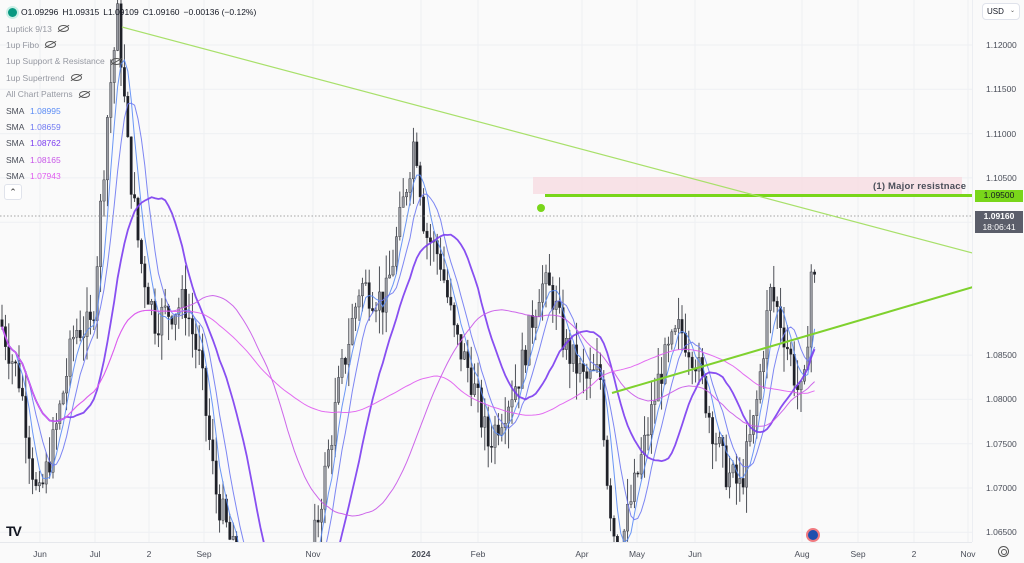 Image resolution: width=1024 pixels, height=563 pixels. Describe the element at coordinates (999, 196) in the screenshot. I see `resistance-price-badge: 1.09500` at that location.